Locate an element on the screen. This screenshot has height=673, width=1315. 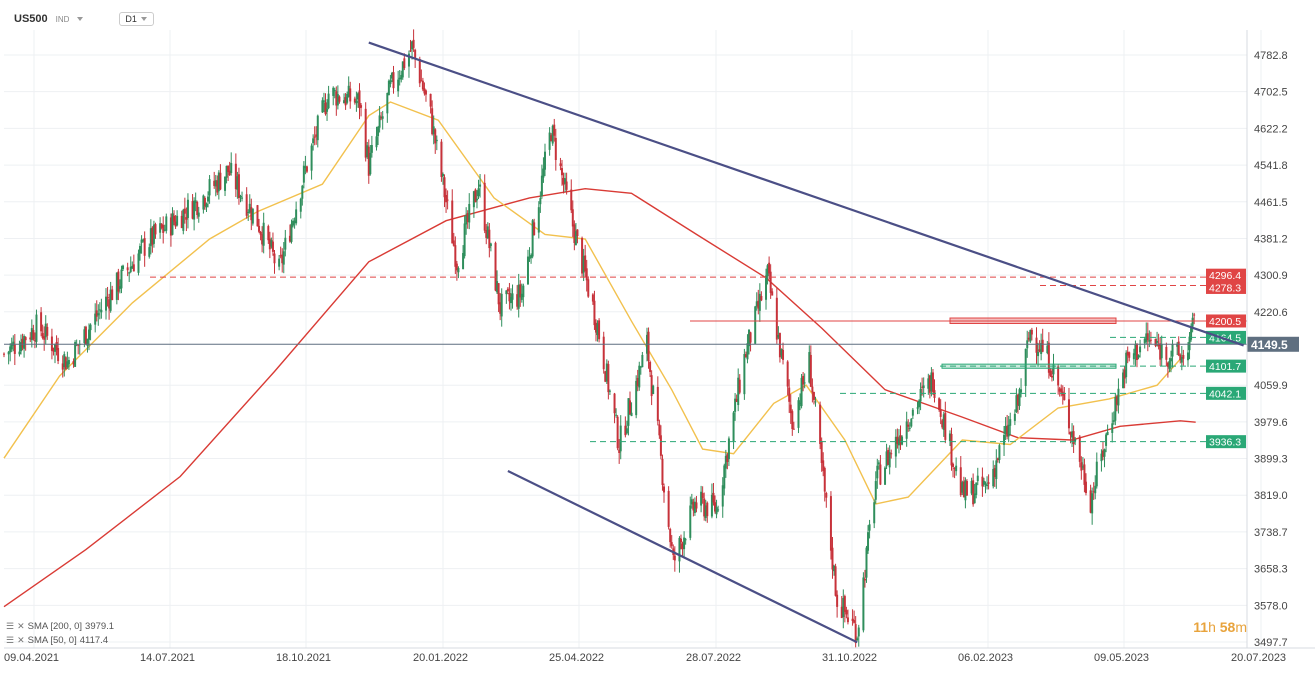
sma-200-legend: ☰ ✕ SMA [200, 0] 3979.1 is located at coordinates (60, 626).